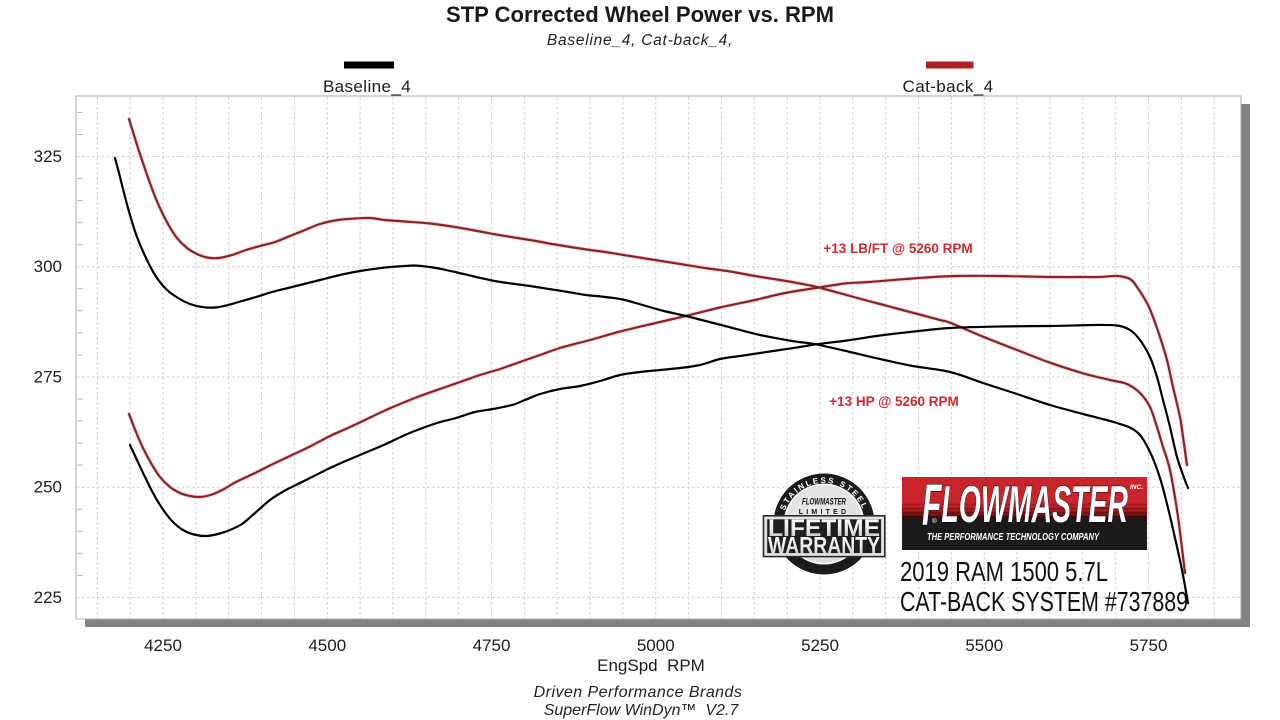 This screenshot has width=1280, height=720. What do you see at coordinates (820, 645) in the screenshot?
I see `svg-text: 5250` at bounding box center [820, 645].